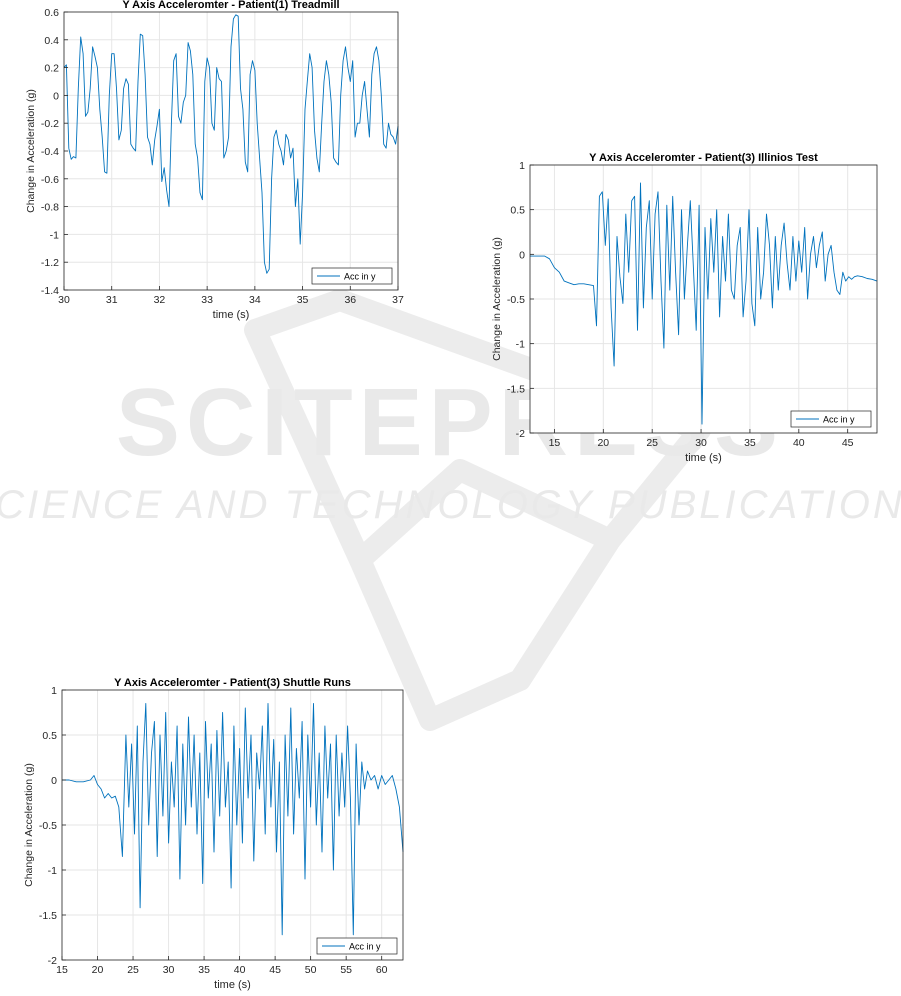 Image resolution: width=901 pixels, height=996 pixels. Describe the element at coordinates (50, 152) in the screenshot. I see `y-tick-label: -0.4` at that location.